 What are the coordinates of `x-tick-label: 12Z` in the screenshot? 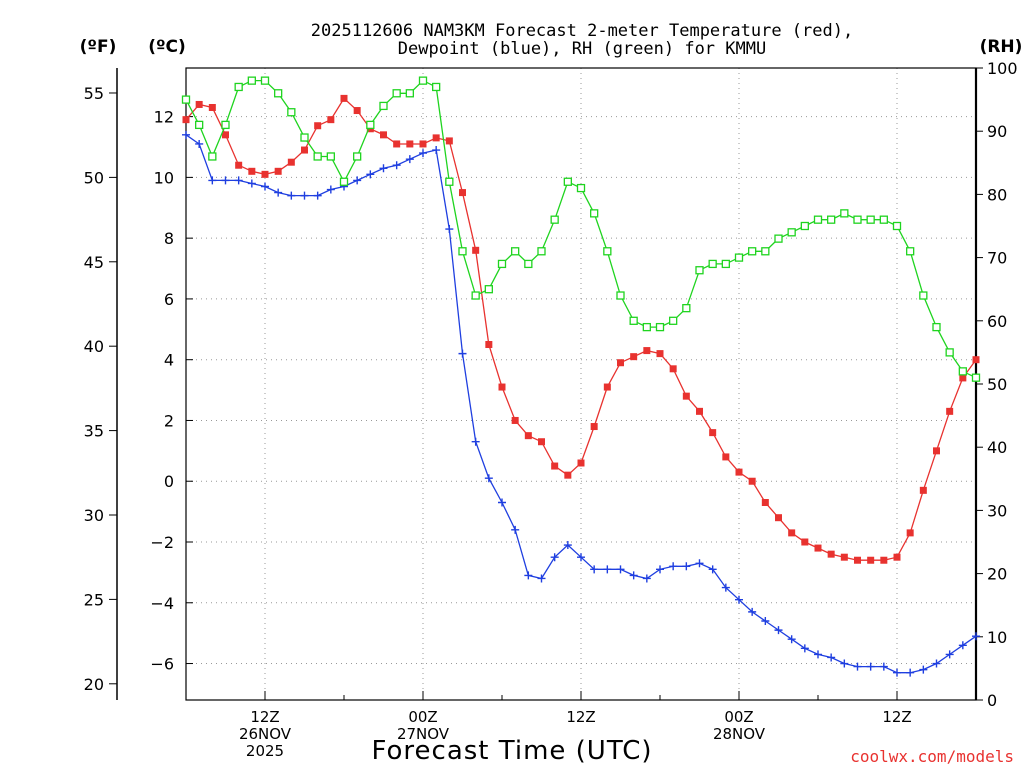 It's located at (580, 717).